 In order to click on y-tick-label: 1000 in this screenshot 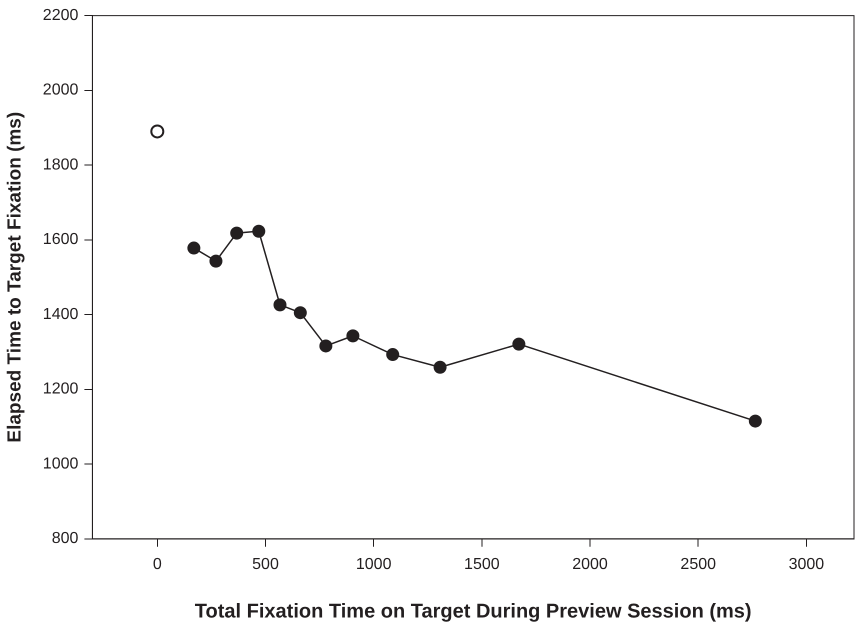, I will do `click(60, 463)`.